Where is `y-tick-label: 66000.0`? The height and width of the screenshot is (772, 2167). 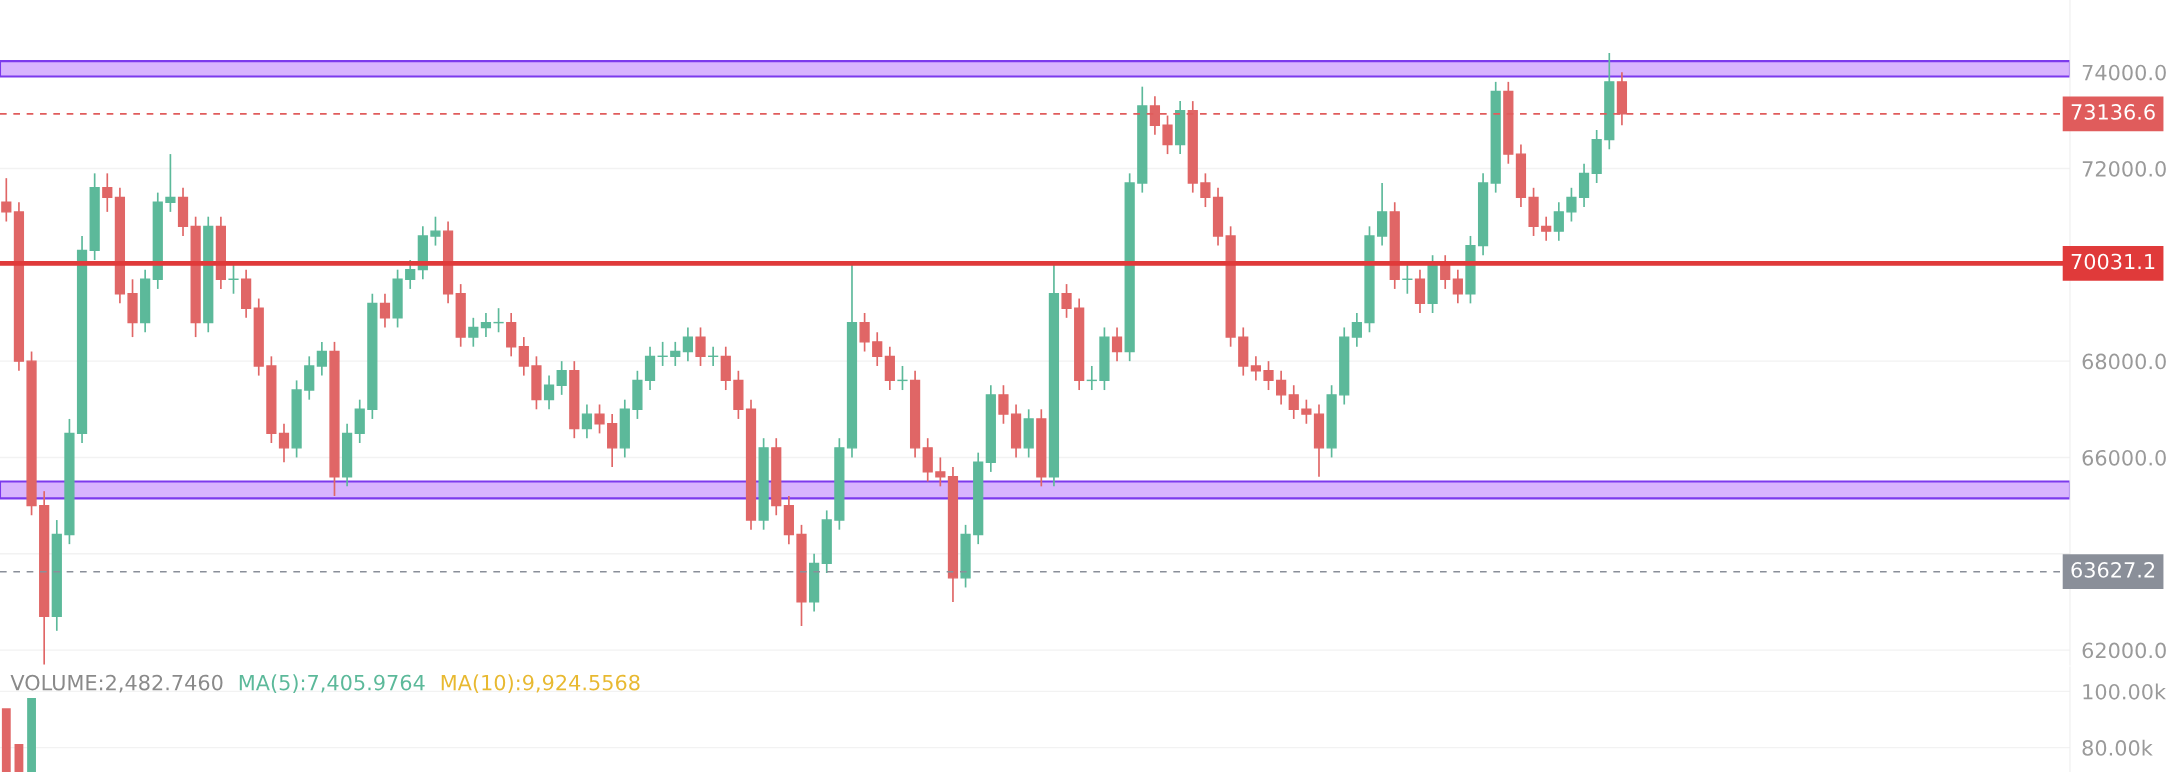 y-tick-label: 66000.0 is located at coordinates (2124, 457).